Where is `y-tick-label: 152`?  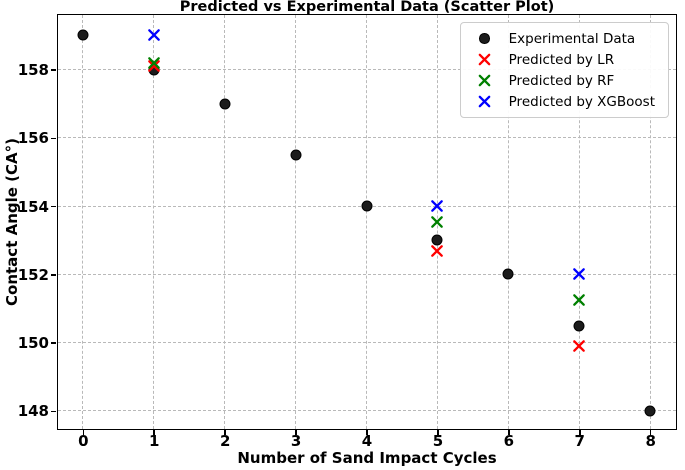 y-tick-label: 152 is located at coordinates (33, 274).